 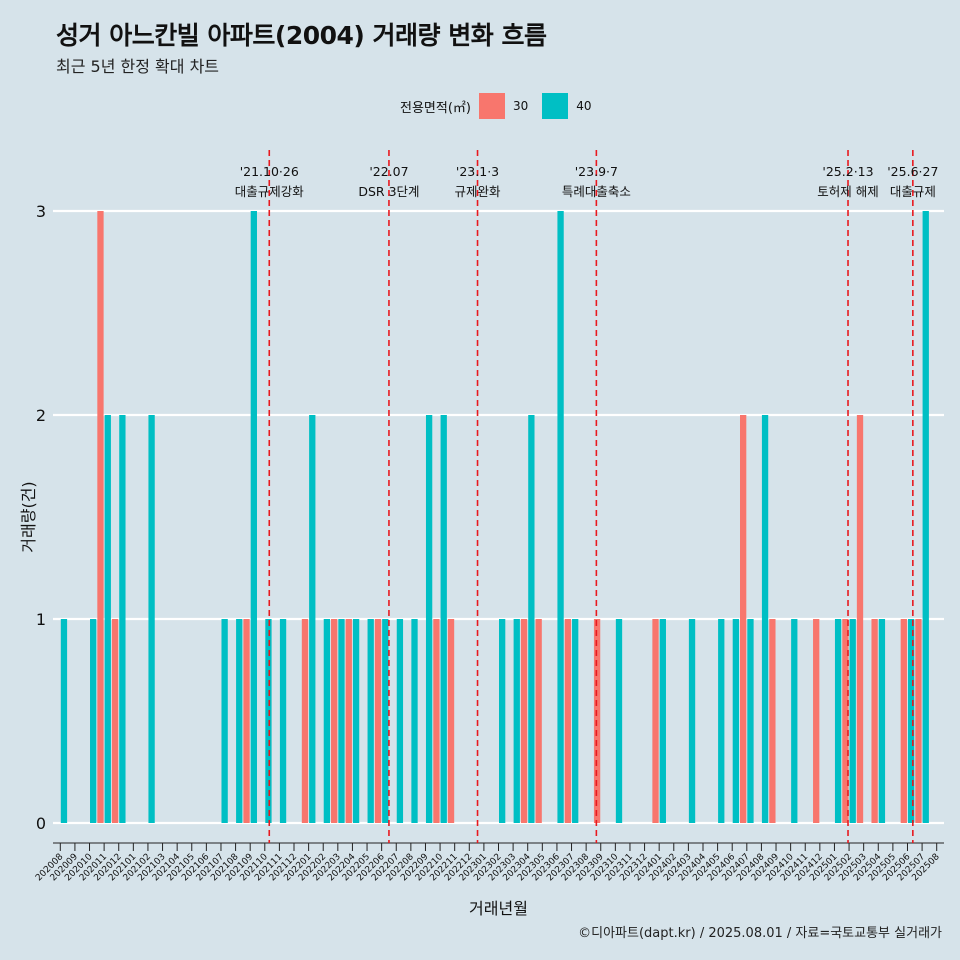 I want to click on annotation-date-5: '25.2·13, so click(x=847, y=171).